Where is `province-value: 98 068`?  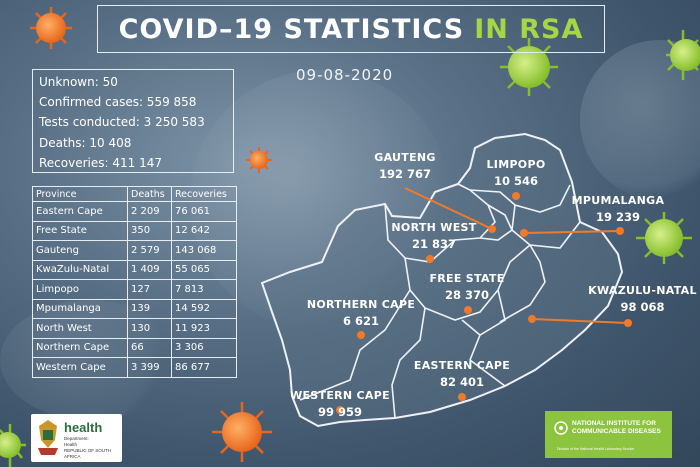
province-value: 98 068 is located at coordinates (642, 307).